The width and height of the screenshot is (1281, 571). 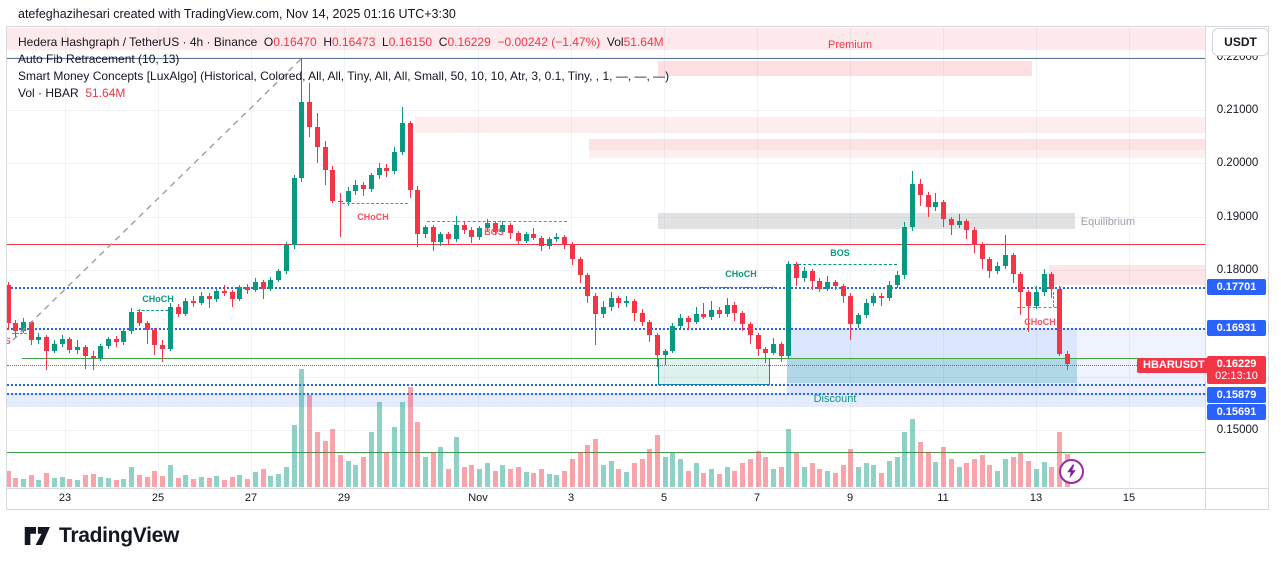 I want to click on gridline-horizontal, so click(x=606, y=270).